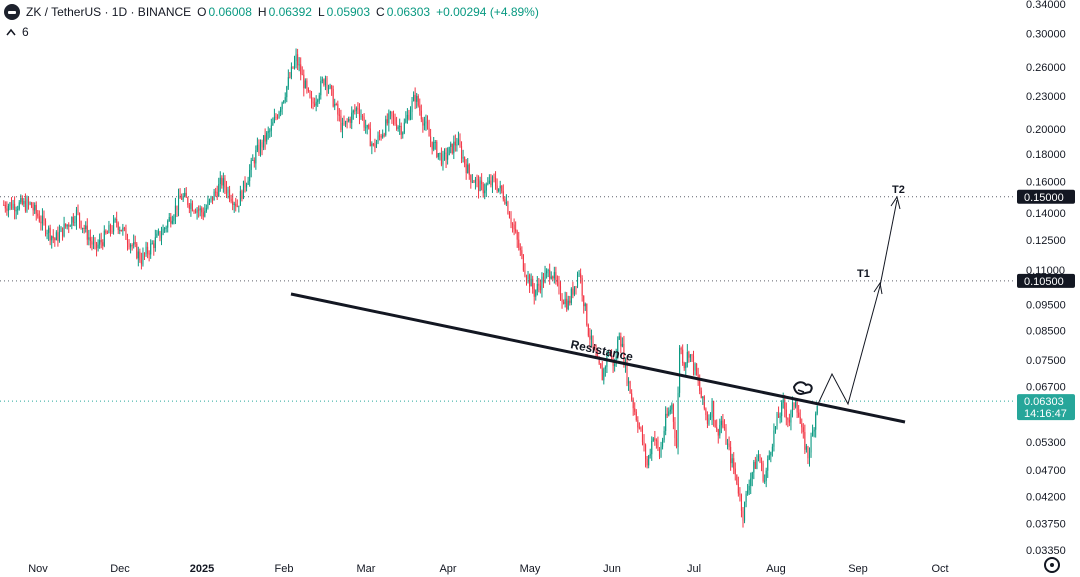  I want to click on target-t1-label: T1, so click(863, 274).